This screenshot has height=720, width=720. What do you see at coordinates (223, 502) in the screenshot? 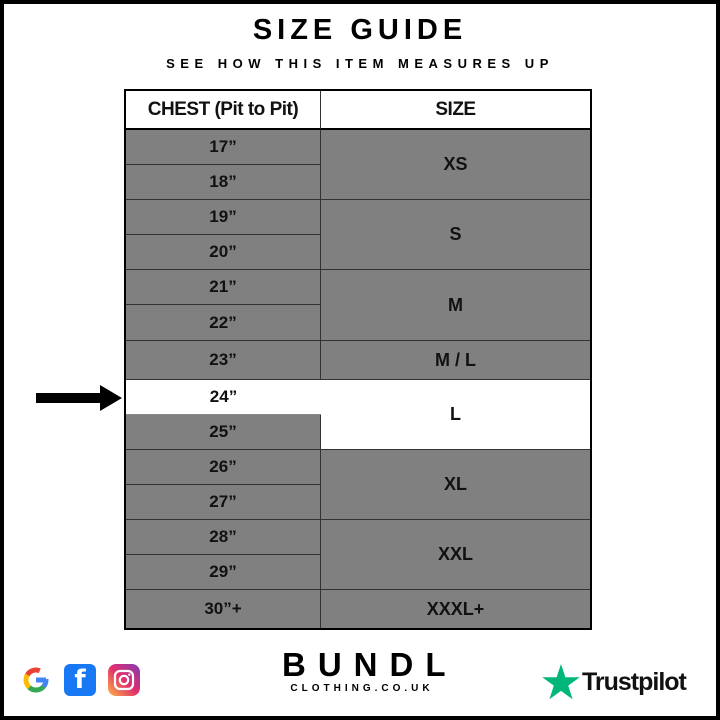
I see `chest-cell: 27”` at bounding box center [223, 502].